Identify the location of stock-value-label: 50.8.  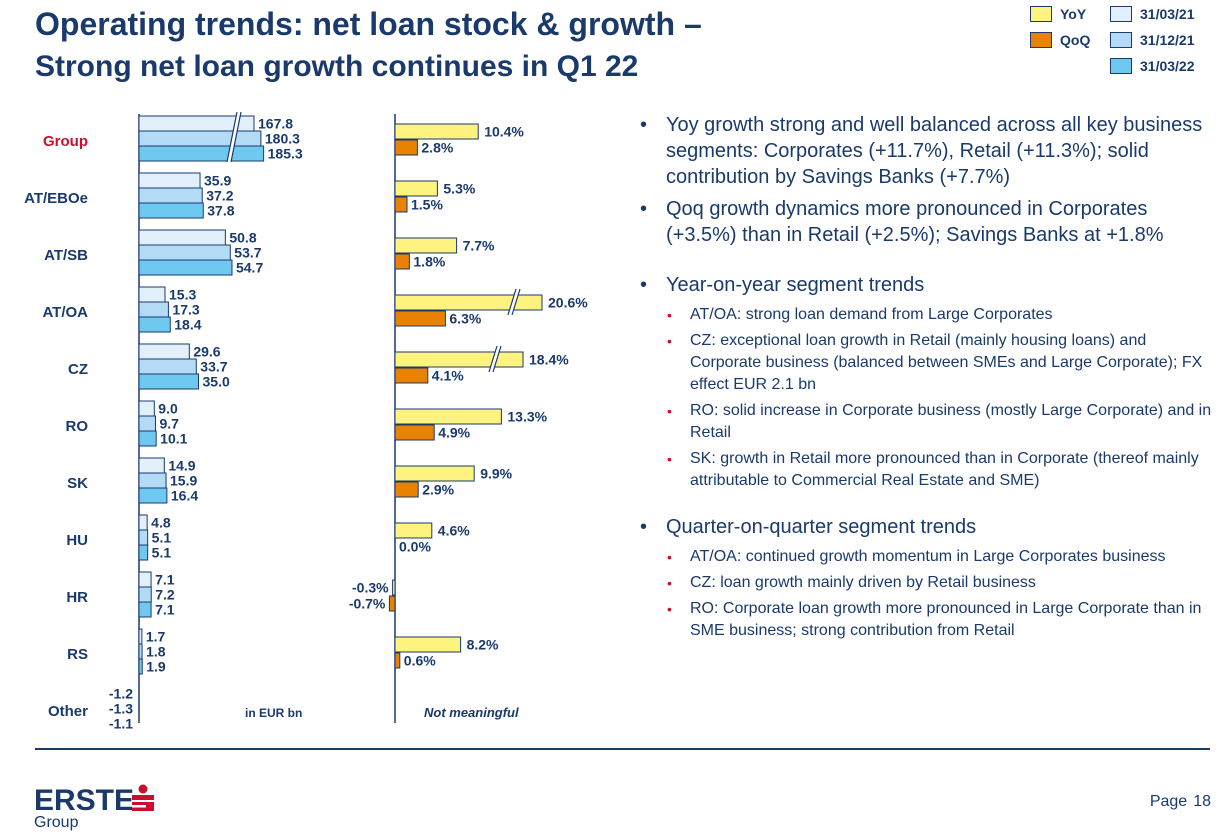
(242, 238).